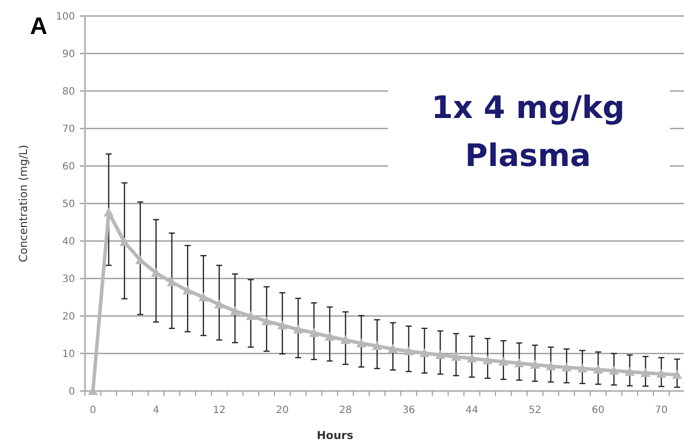 This screenshot has height=445, width=684. I want to click on y-tick-label: 70, so click(68, 129).